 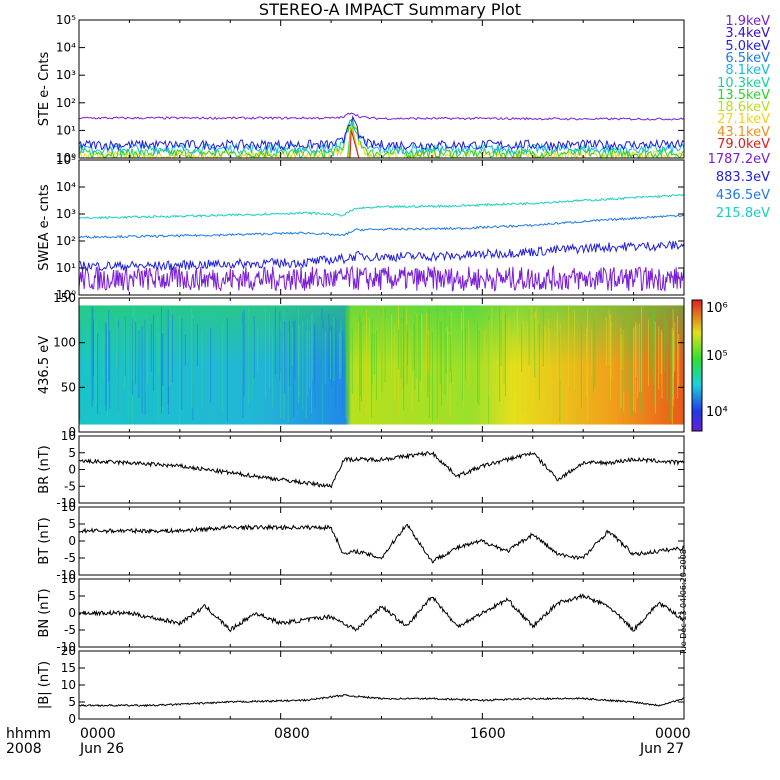 I want to click on ste-legend-item: 6.5keV, so click(x=747, y=58).